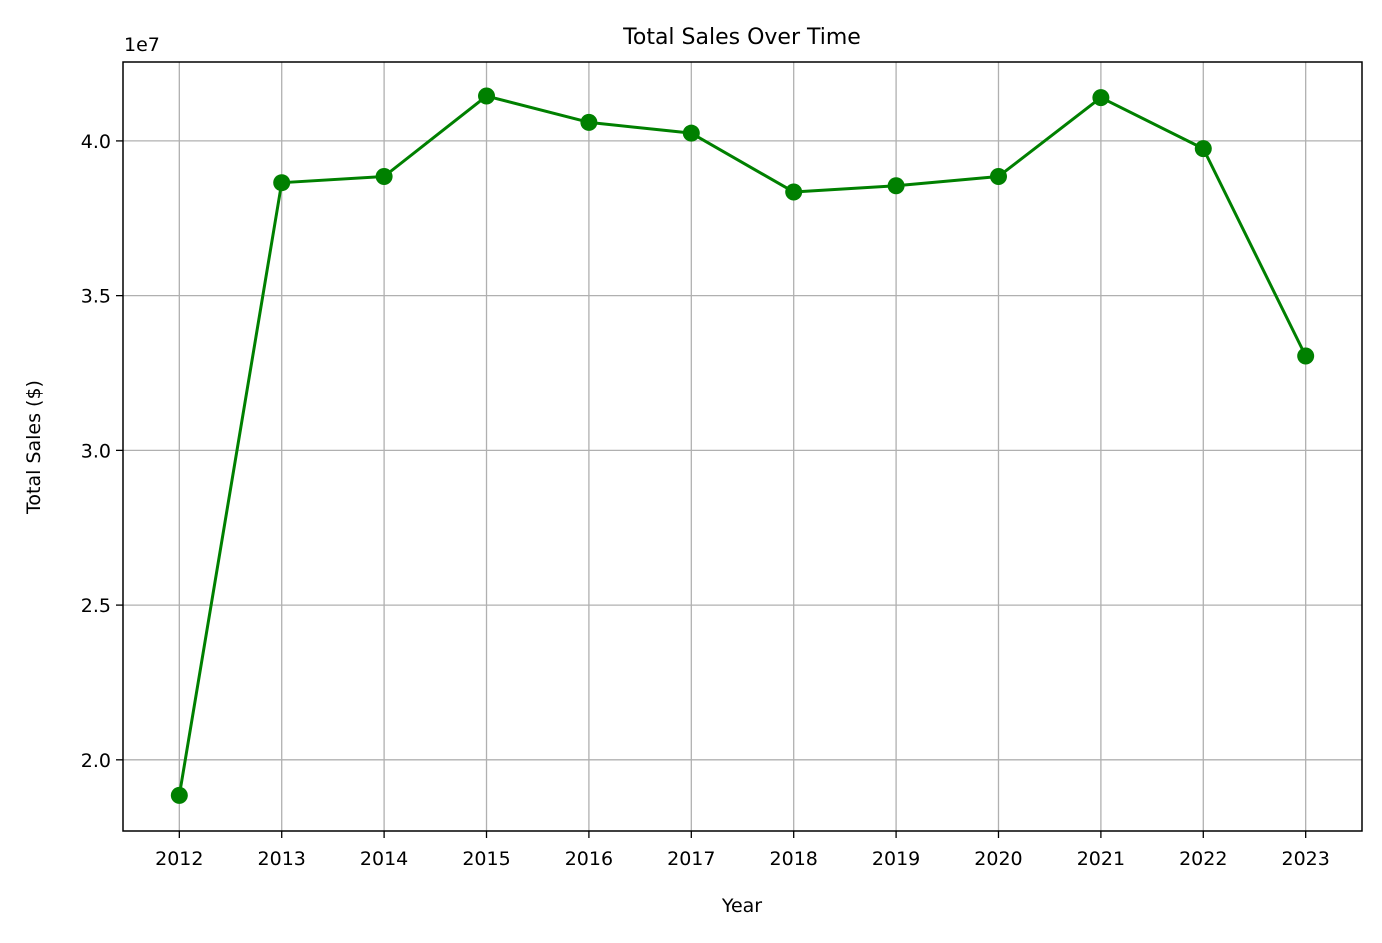 Image resolution: width=1382 pixels, height=943 pixels. What do you see at coordinates (96, 297) in the screenshot?
I see `y-tick-label: 3.5` at bounding box center [96, 297].